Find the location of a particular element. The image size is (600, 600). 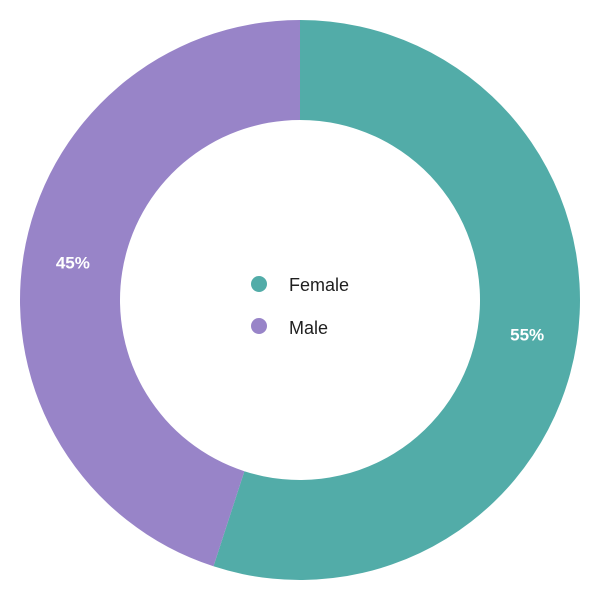

legend-label-female: Female is located at coordinates (319, 285).